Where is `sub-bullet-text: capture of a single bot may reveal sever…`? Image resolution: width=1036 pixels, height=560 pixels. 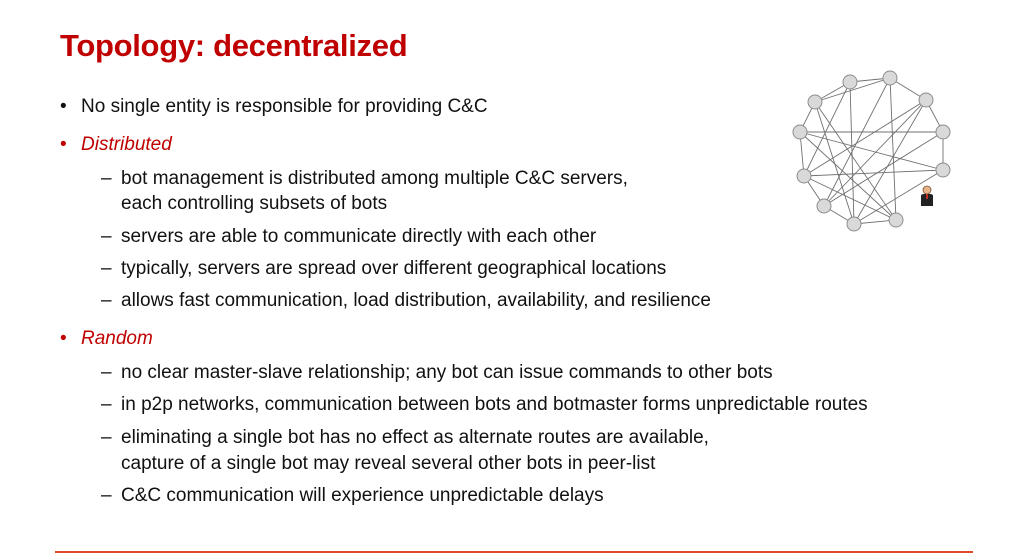
sub-bullet-text: capture of a single bot may reveal sever… is located at coordinates (388, 463).